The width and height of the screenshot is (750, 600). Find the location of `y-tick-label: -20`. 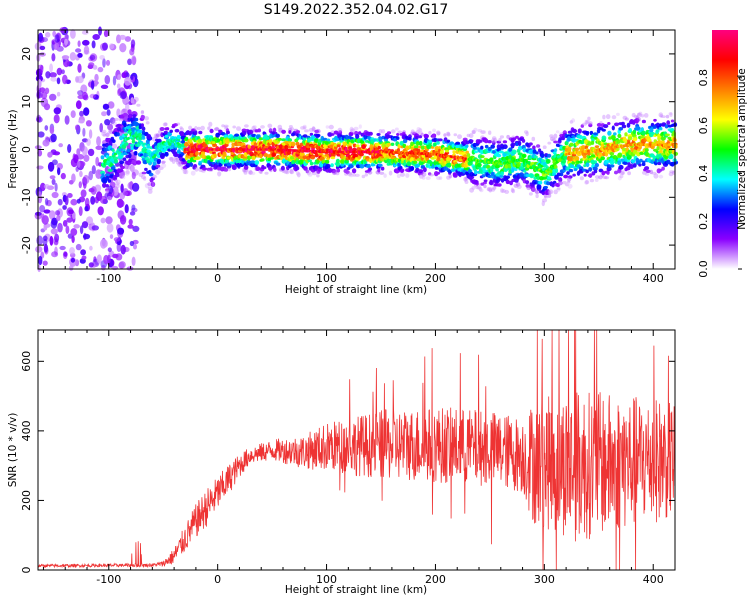

y-tick-label: -20 is located at coordinates (26, 245).